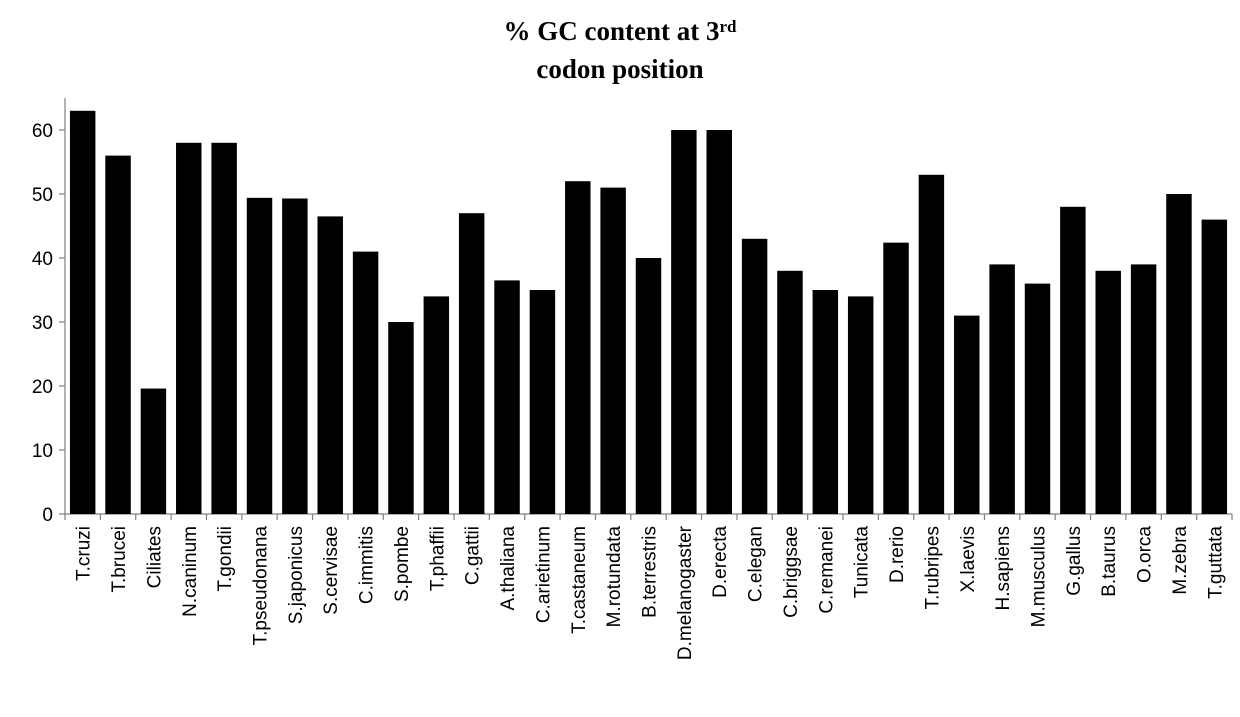 The height and width of the screenshot is (717, 1240). Describe the element at coordinates (897, 554) in the screenshot. I see `x-category-label: D.rerio` at that location.